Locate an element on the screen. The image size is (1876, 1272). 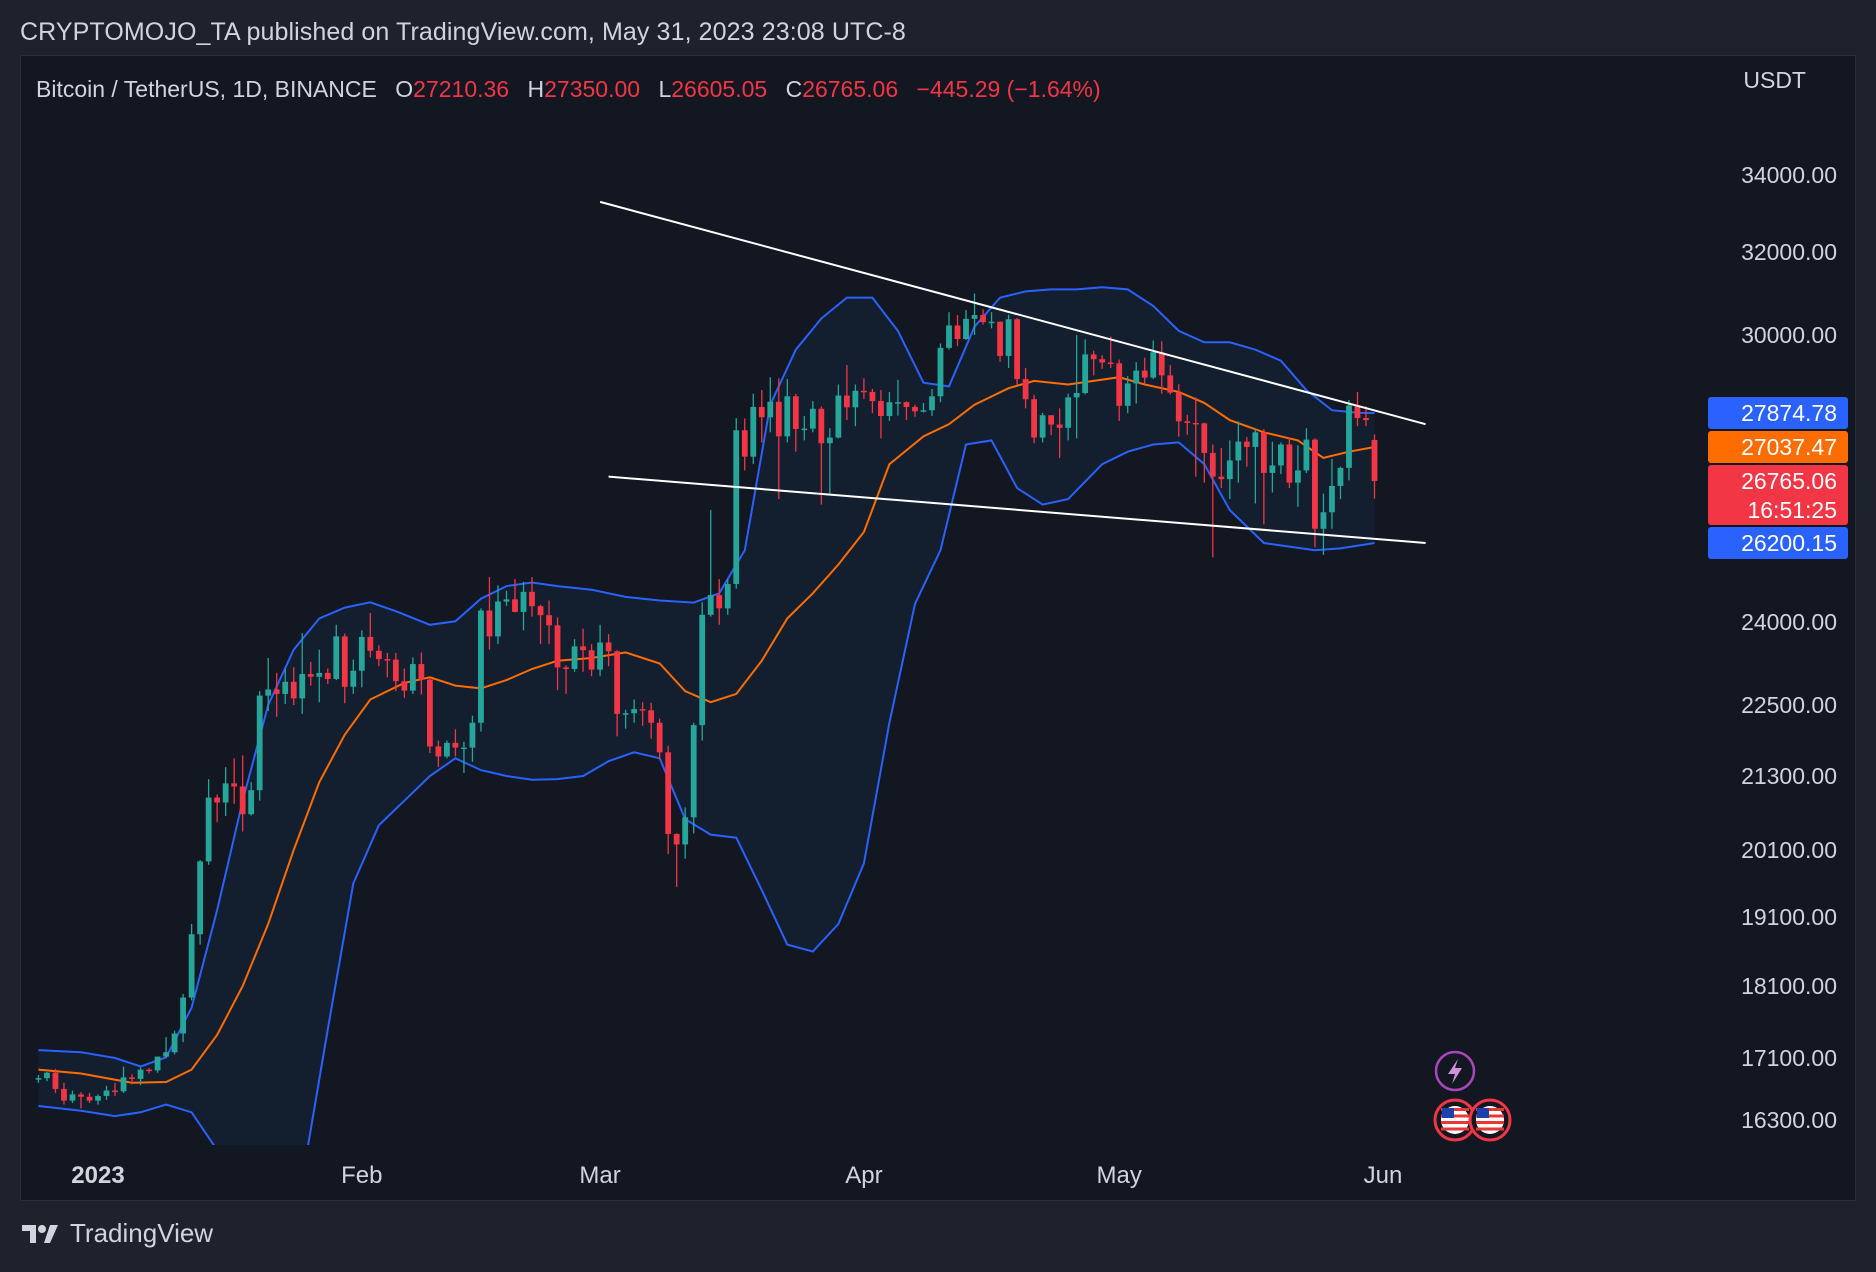
currency-label: USDT is located at coordinates (1774, 80).